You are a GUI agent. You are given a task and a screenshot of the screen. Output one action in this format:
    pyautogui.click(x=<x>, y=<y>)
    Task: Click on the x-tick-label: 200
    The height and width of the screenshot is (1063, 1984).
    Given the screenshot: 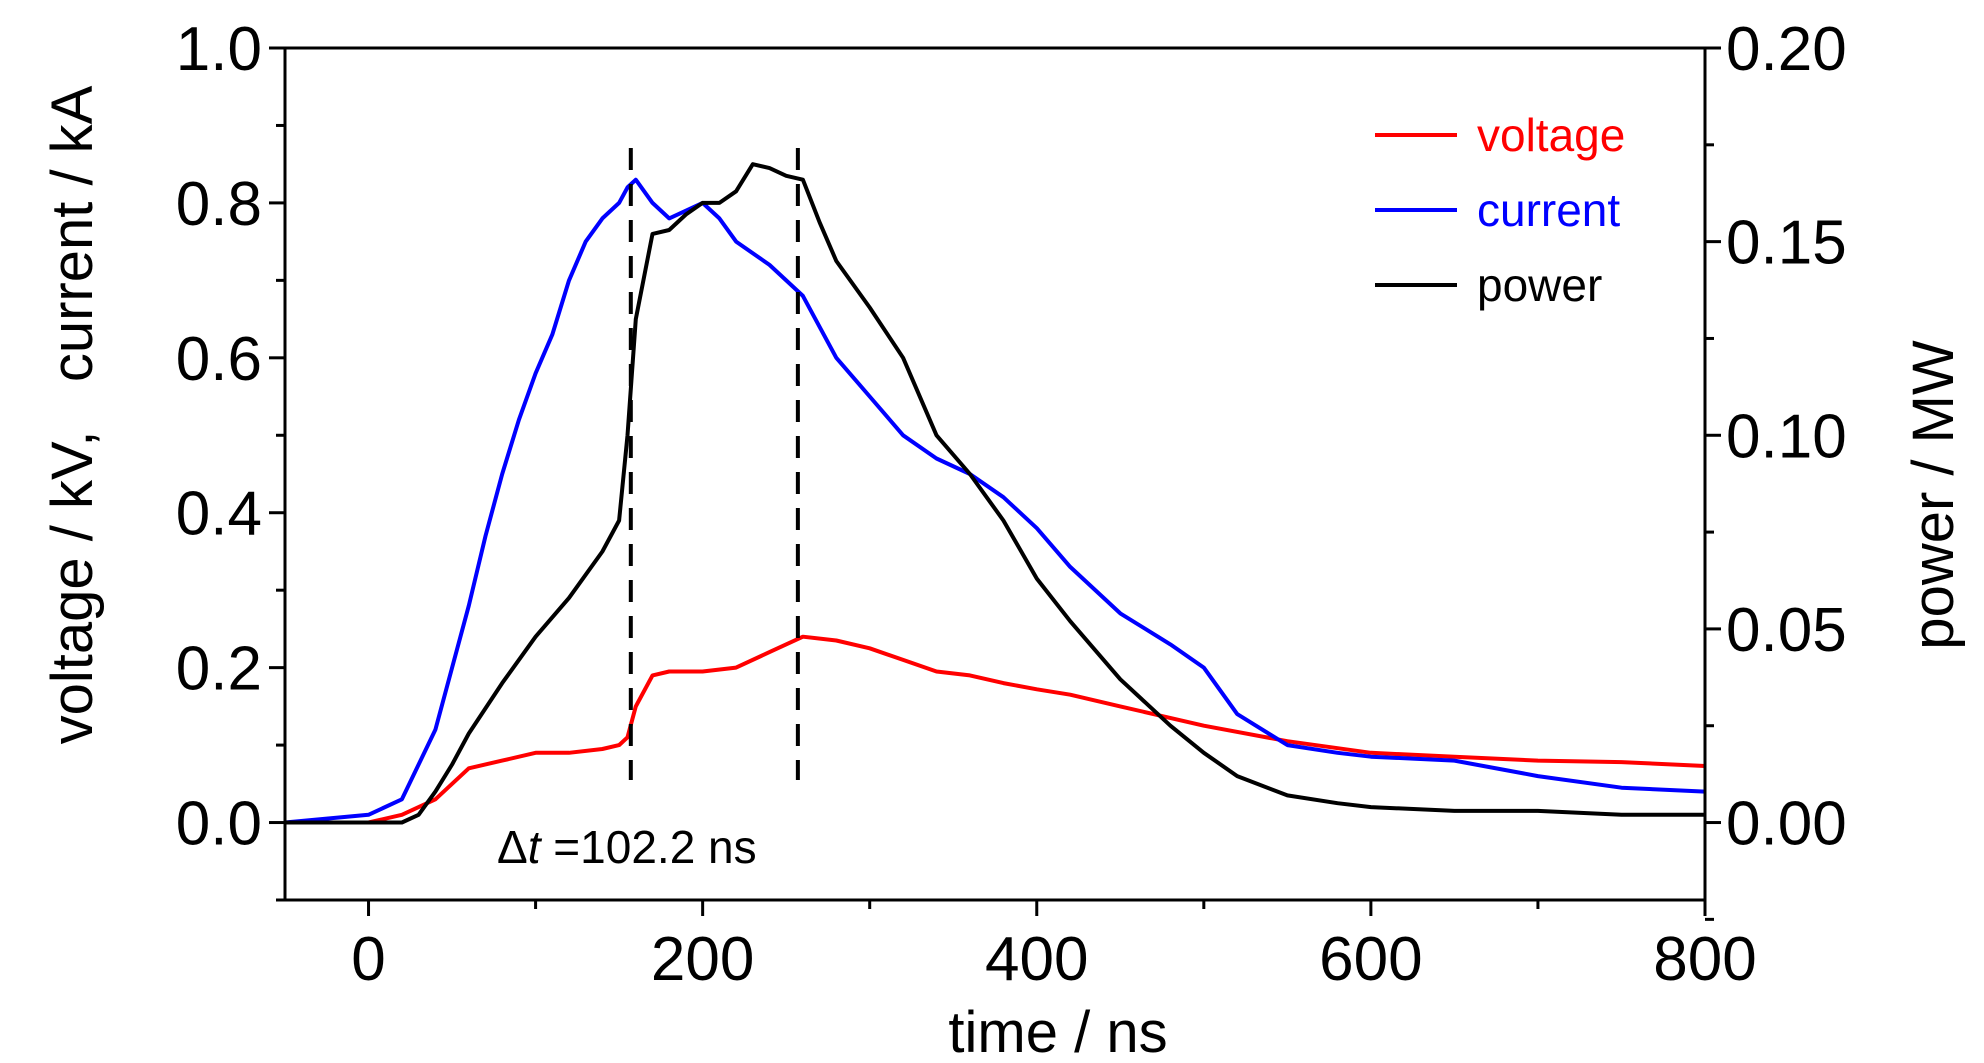 What is the action you would take?
    pyautogui.click(x=702, y=959)
    